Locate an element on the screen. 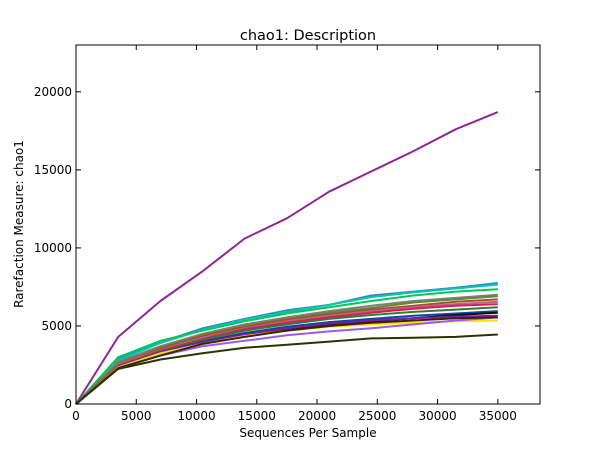 The height and width of the screenshot is (450, 600). x-tick-label: 5000 is located at coordinates (136, 416).